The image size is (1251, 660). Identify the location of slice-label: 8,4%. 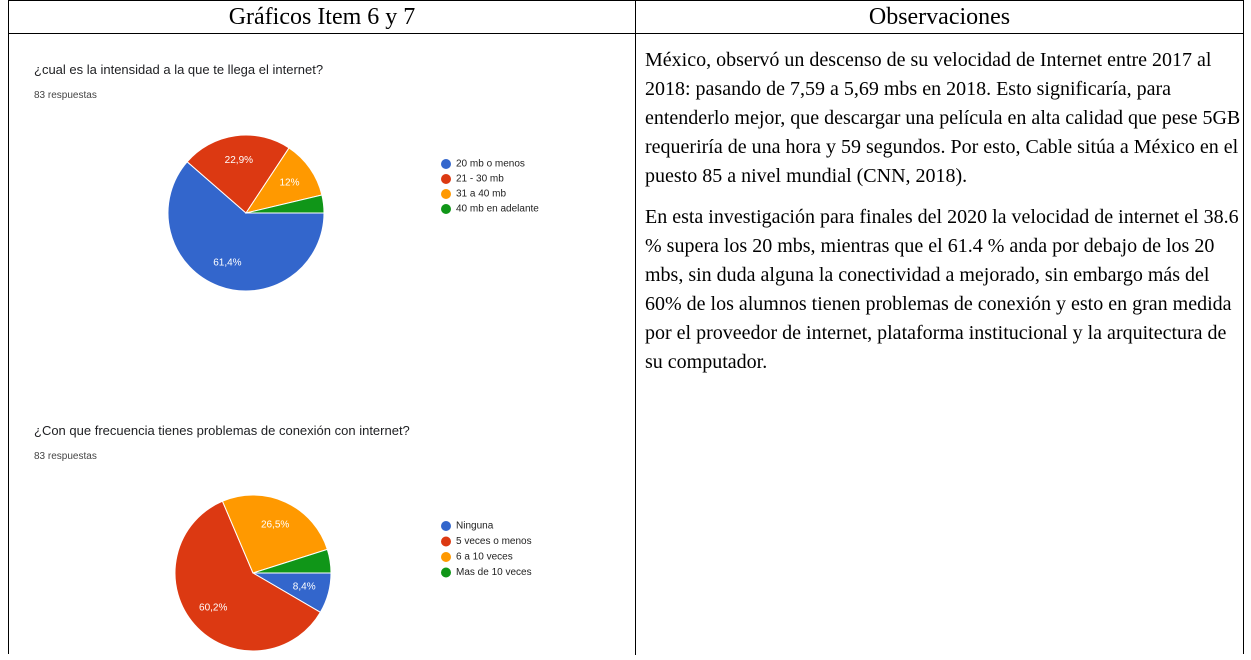
(304, 586).